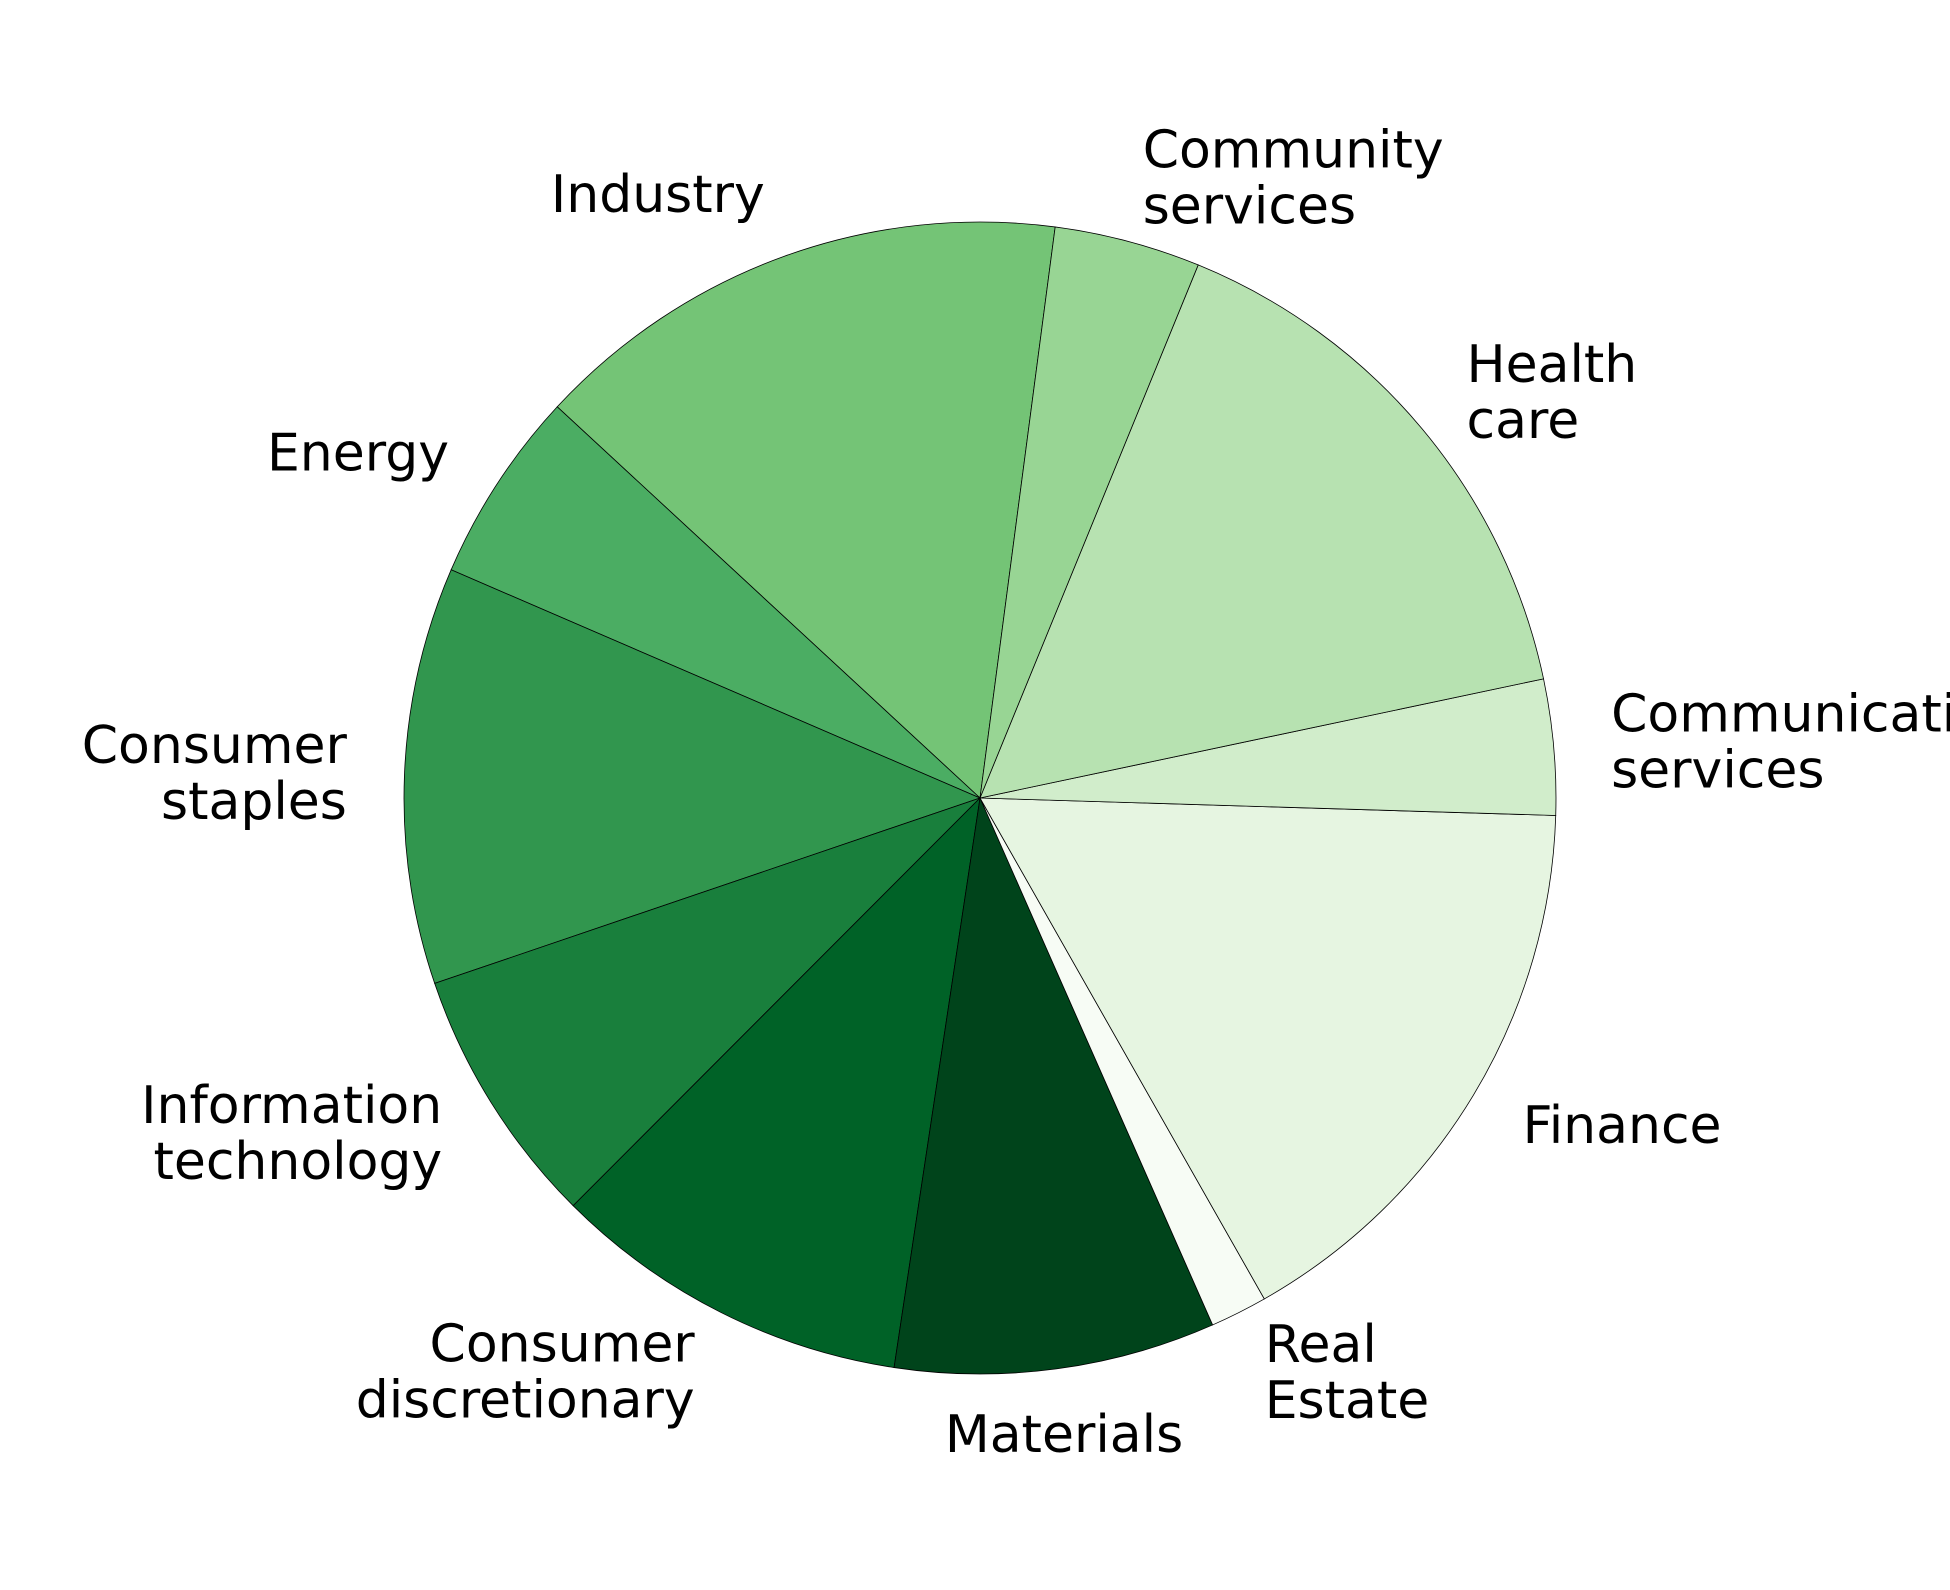 Image resolution: width=1950 pixels, height=1590 pixels. Describe the element at coordinates (1321, 1345) in the screenshot. I see `pie-label-line: Real` at that location.